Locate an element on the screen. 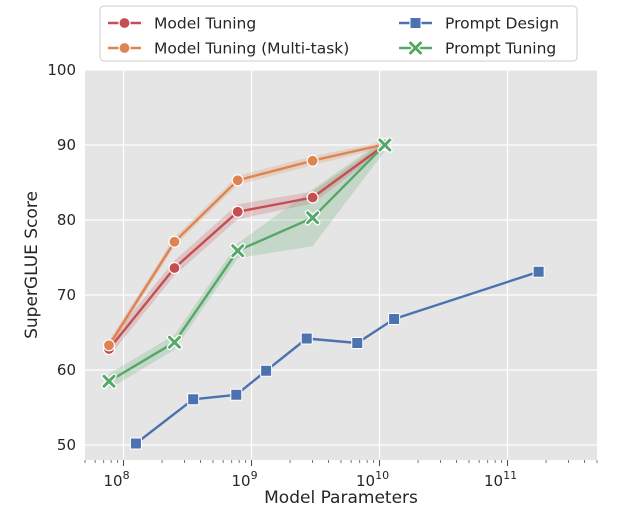  x-tick-label: 10⁸ is located at coordinates (116, 479).